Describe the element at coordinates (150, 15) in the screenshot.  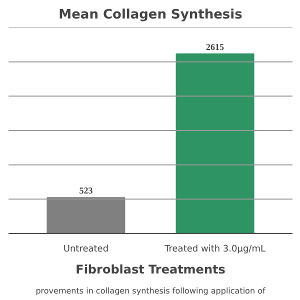
I see `chart-title: Mean Collagen Synthesis` at that location.